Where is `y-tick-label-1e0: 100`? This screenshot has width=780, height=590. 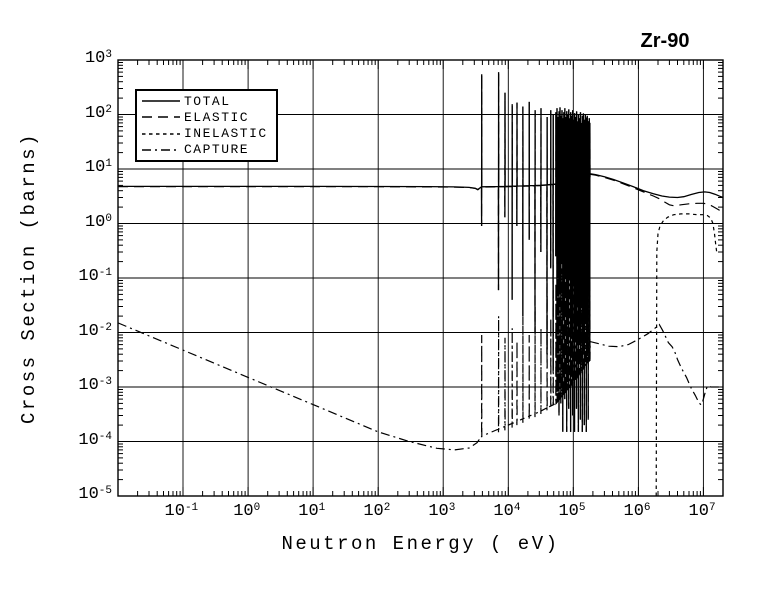 y-tick-label-1e0: 100 is located at coordinates (98, 222).